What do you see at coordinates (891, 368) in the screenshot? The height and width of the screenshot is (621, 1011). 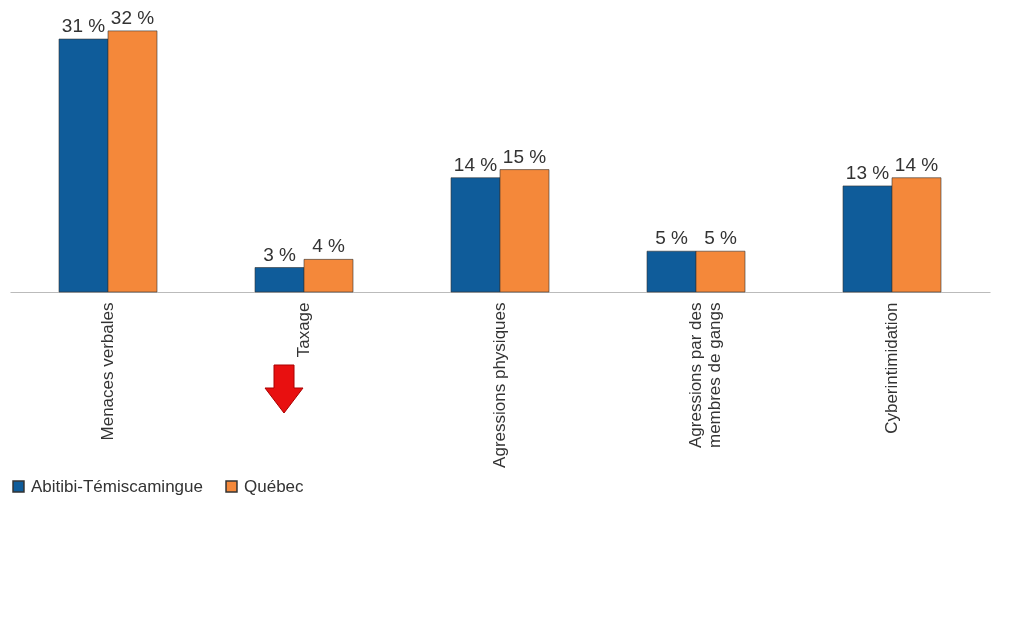 I see `x-tick-label: Cyberintimidation` at bounding box center [891, 368].